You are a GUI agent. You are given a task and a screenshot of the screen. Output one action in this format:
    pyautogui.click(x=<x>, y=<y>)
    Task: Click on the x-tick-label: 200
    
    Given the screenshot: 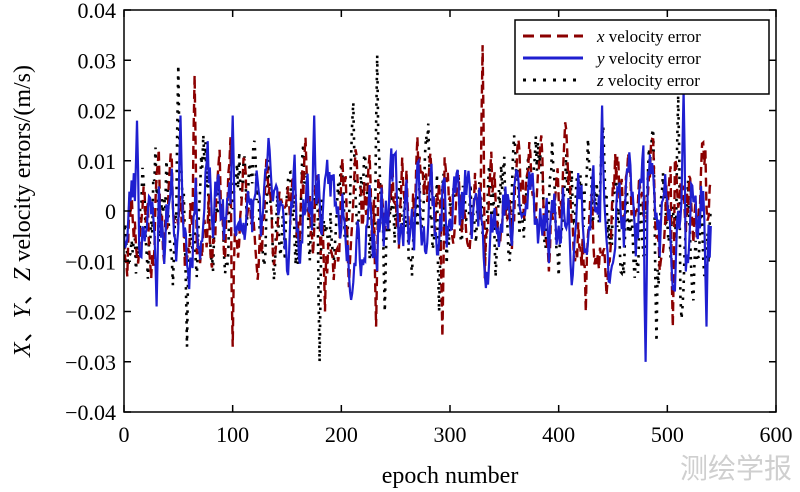 What is the action you would take?
    pyautogui.click(x=341, y=434)
    